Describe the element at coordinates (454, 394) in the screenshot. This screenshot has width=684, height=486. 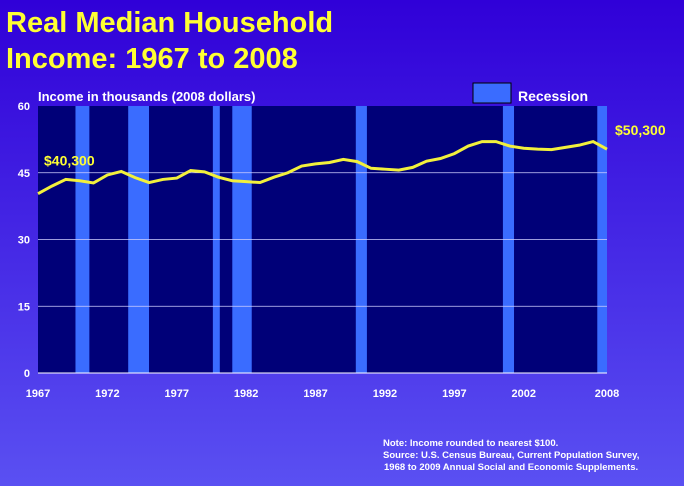
I see `x-tick-label: 1997` at that location.